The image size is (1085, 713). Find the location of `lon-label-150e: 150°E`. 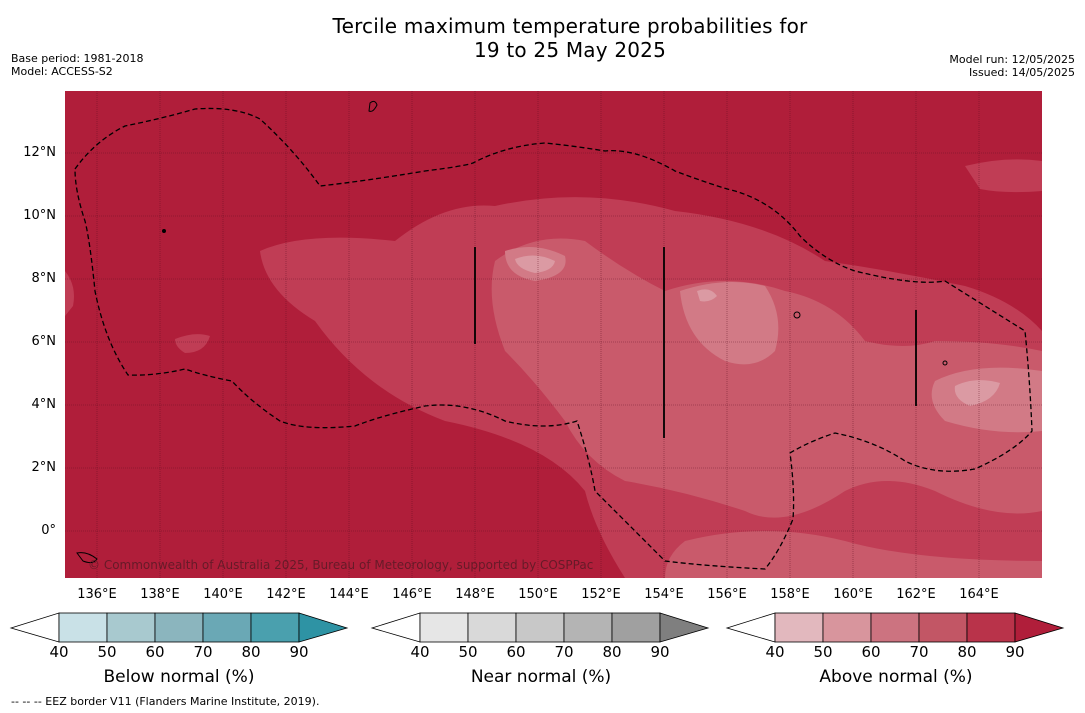

lon-label-150e: 150°E is located at coordinates (538, 594).